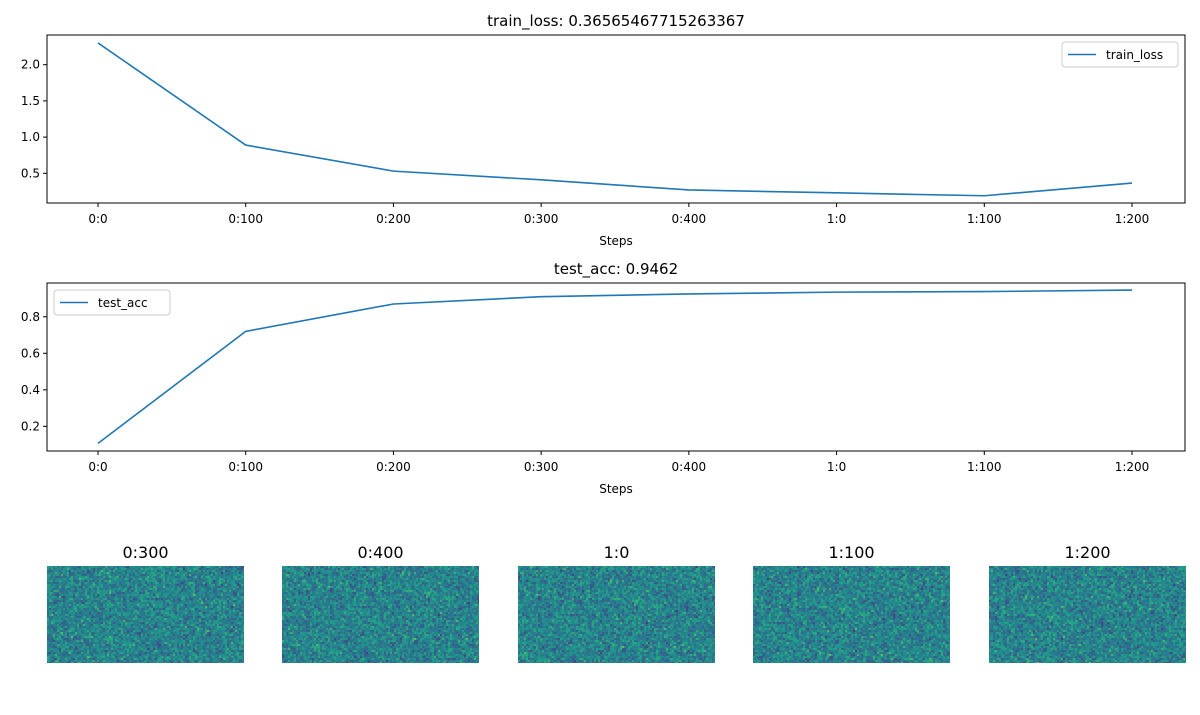  I want to click on chart-title: train_loss: 0.36565467715263367, so click(616, 21).